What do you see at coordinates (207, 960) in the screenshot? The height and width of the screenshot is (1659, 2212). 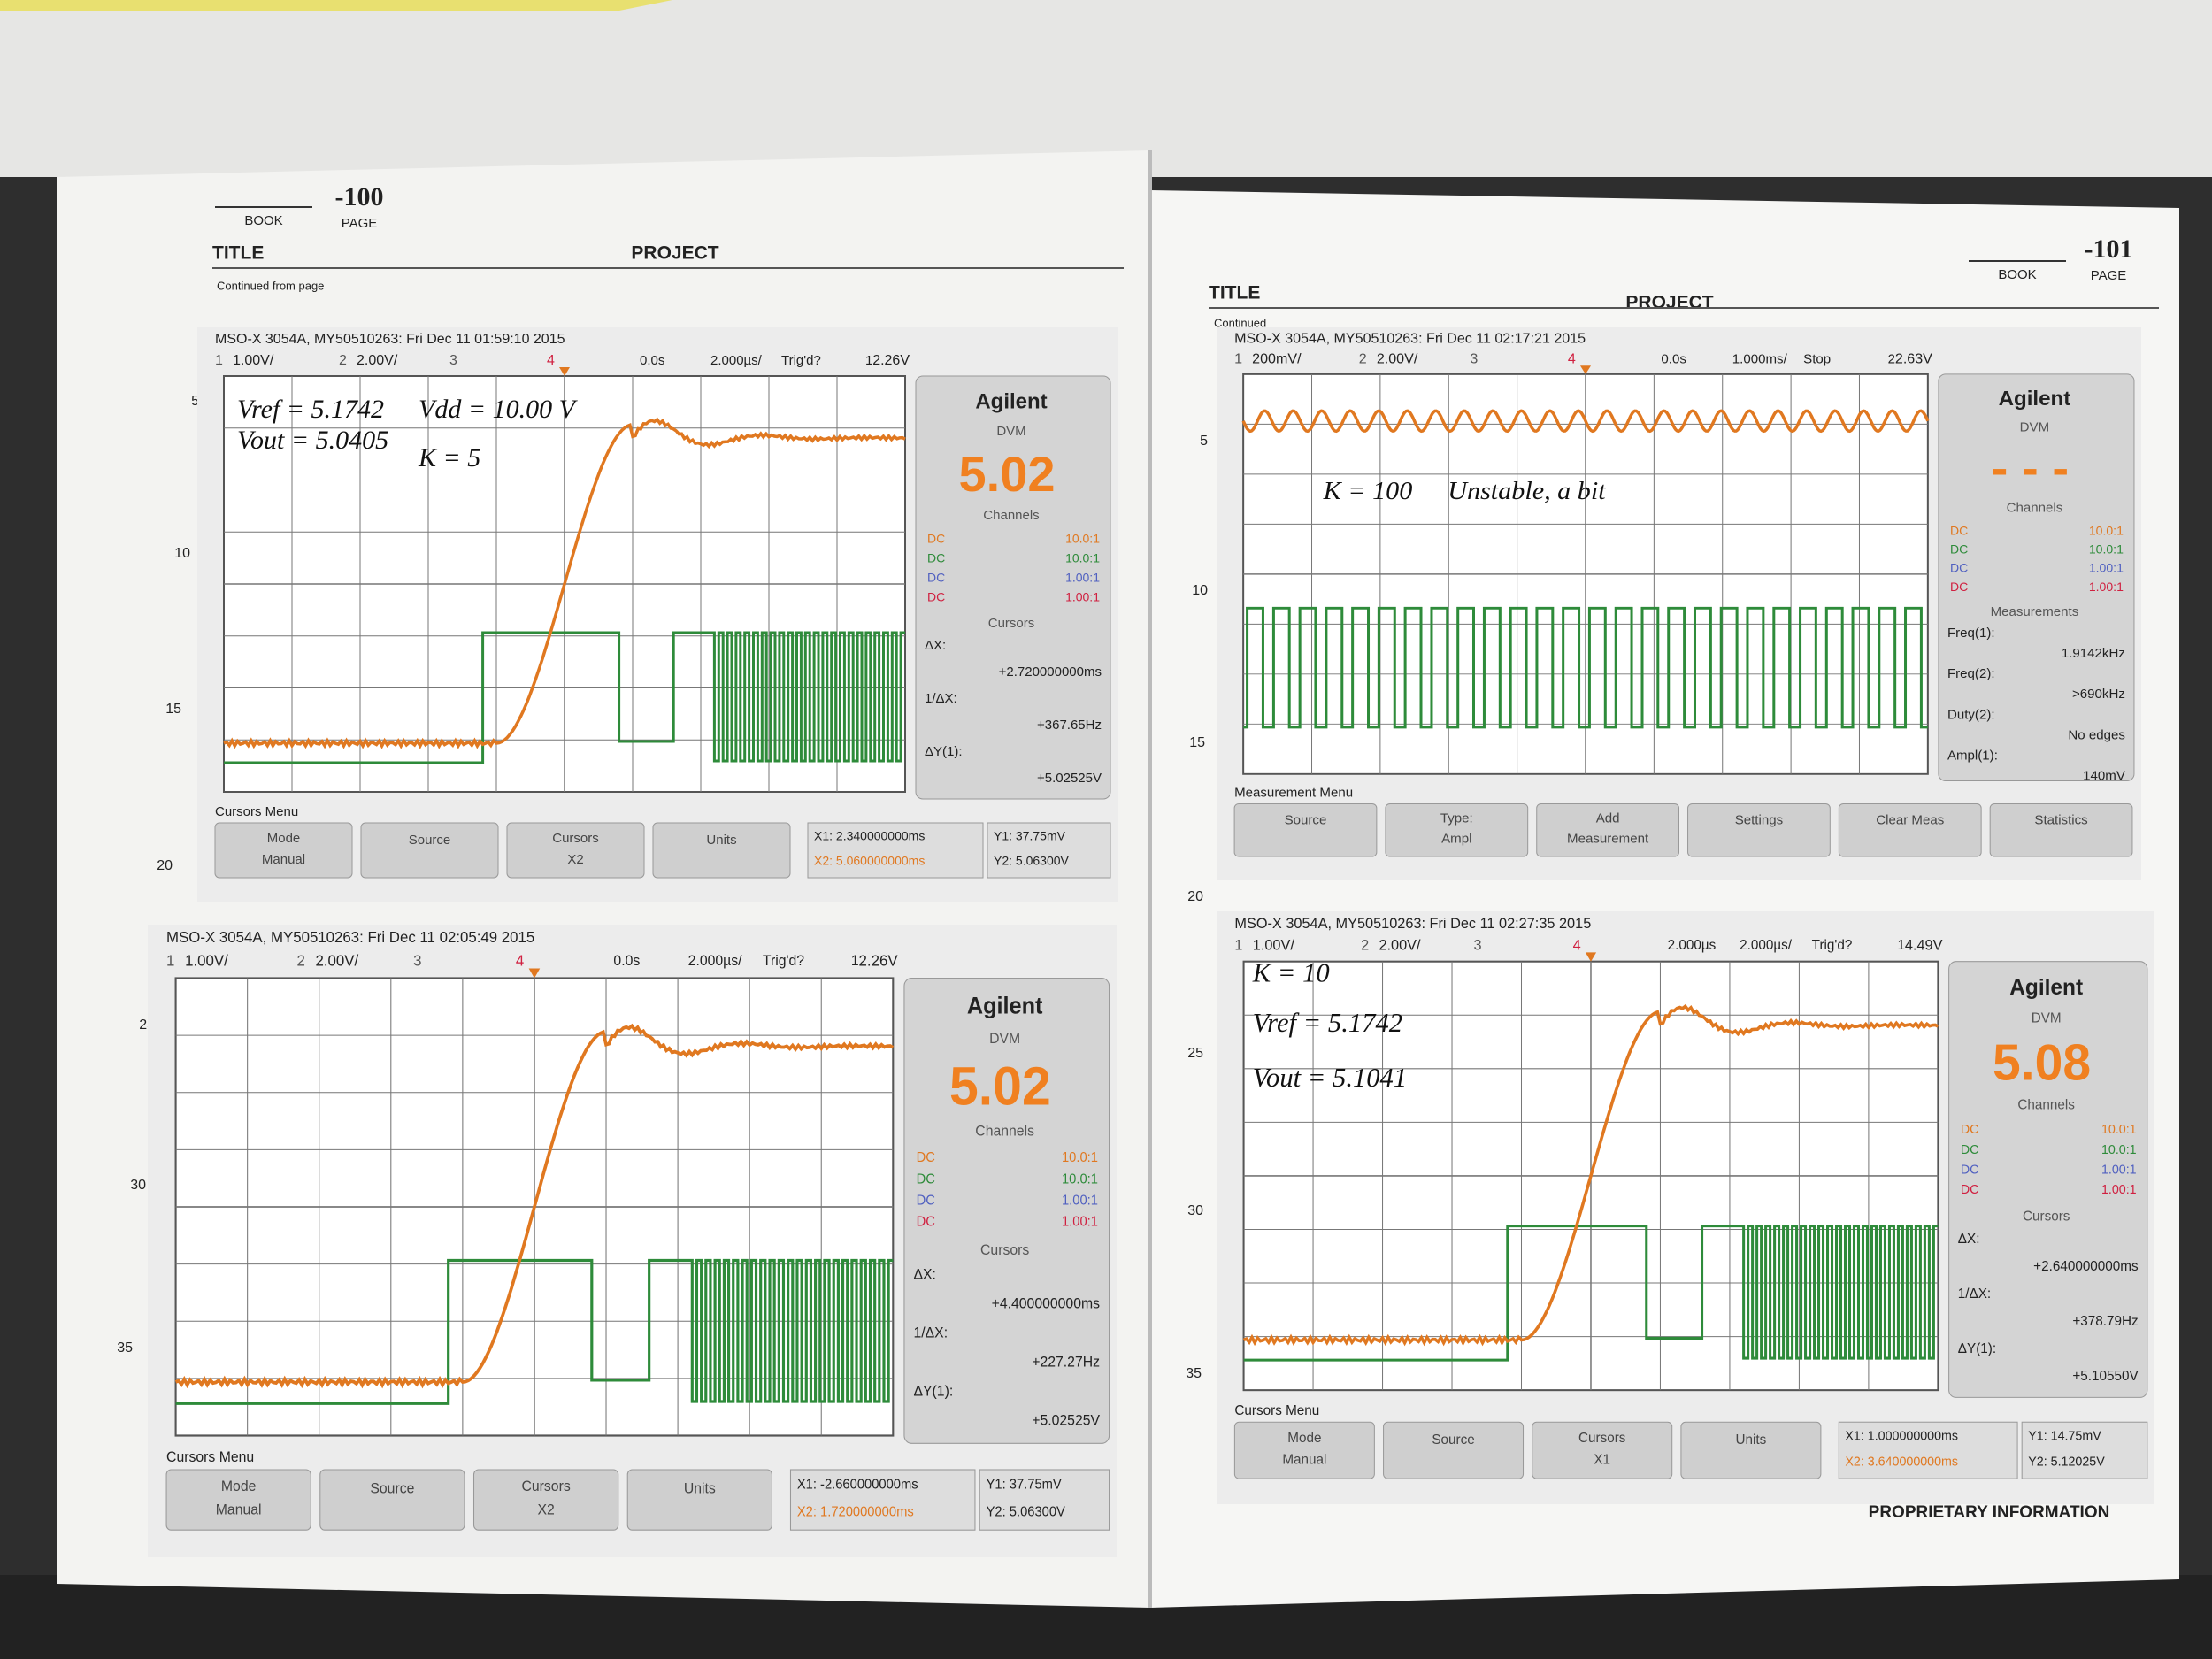 I see `channel-scale: 1.00V/` at bounding box center [207, 960].